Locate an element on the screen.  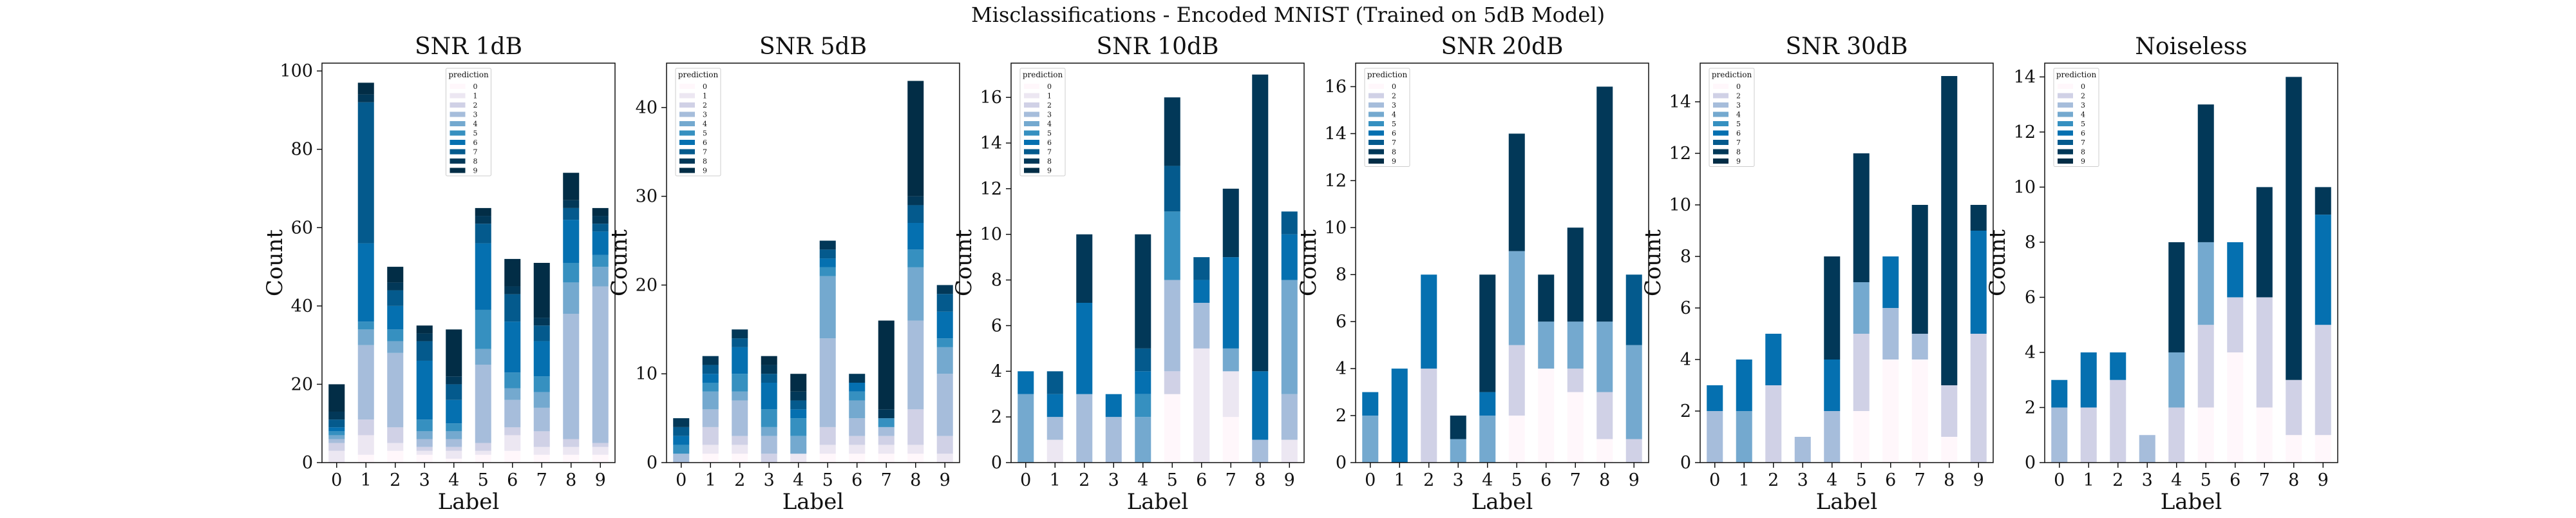
legend-entry: 5 is located at coordinates (1739, 124).